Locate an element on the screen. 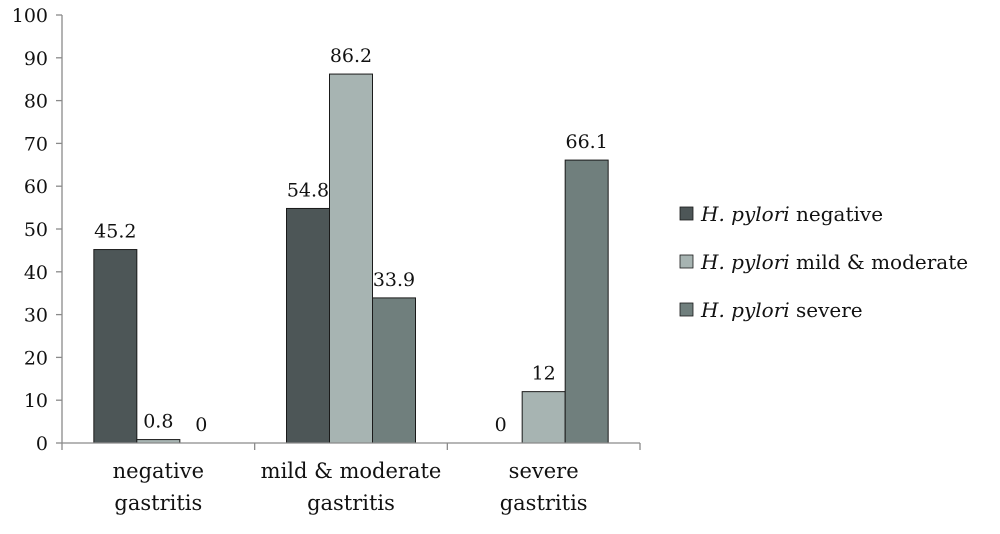  y-tick-label: 20 is located at coordinates (36, 358).